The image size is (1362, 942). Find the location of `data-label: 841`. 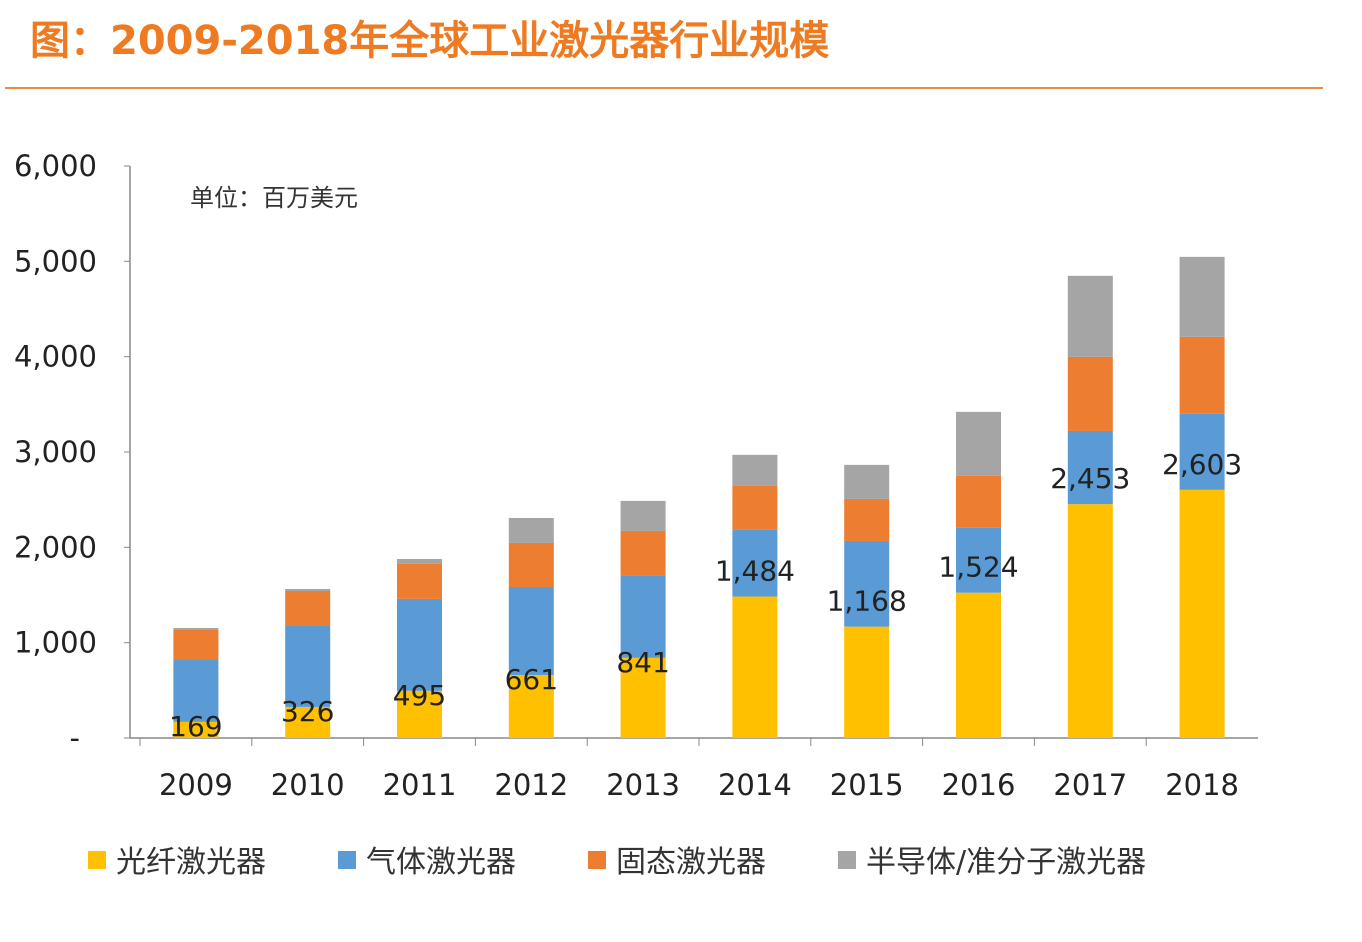

data-label: 841 is located at coordinates (642, 662).